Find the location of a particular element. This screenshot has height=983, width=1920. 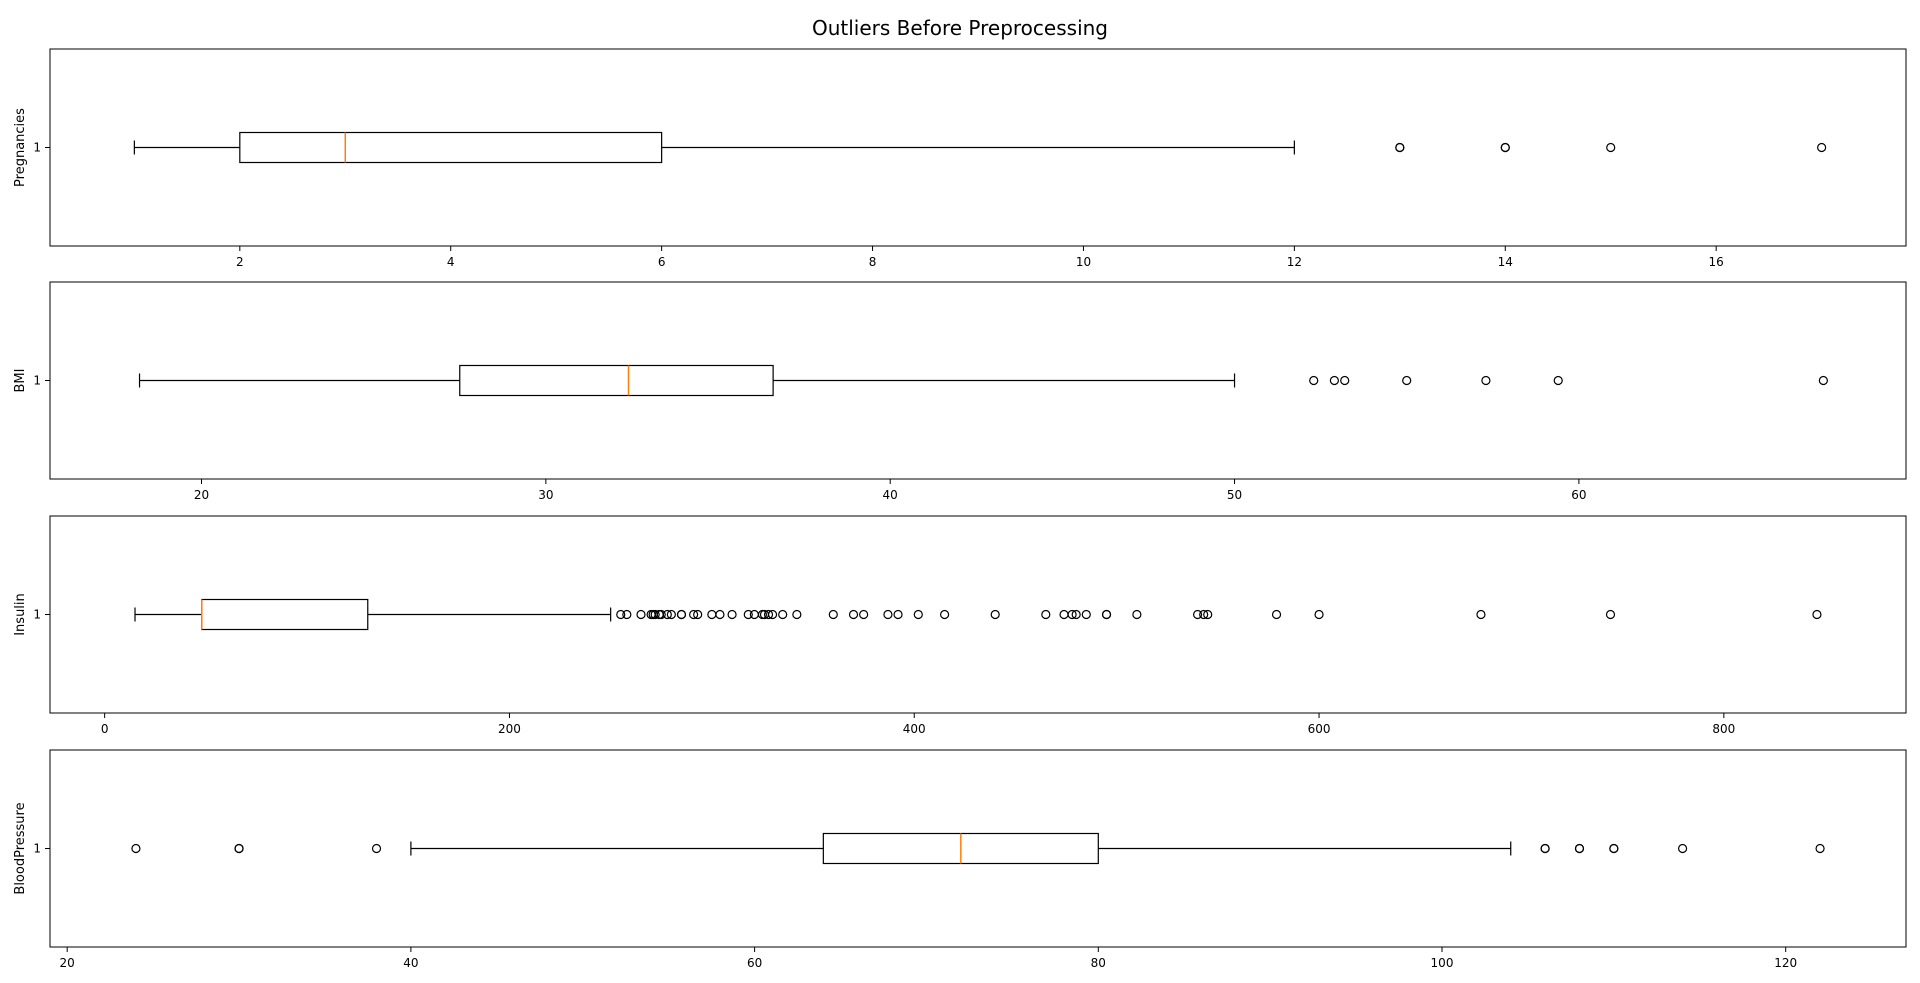

y-axis-label: BMI is located at coordinates (20, 381).